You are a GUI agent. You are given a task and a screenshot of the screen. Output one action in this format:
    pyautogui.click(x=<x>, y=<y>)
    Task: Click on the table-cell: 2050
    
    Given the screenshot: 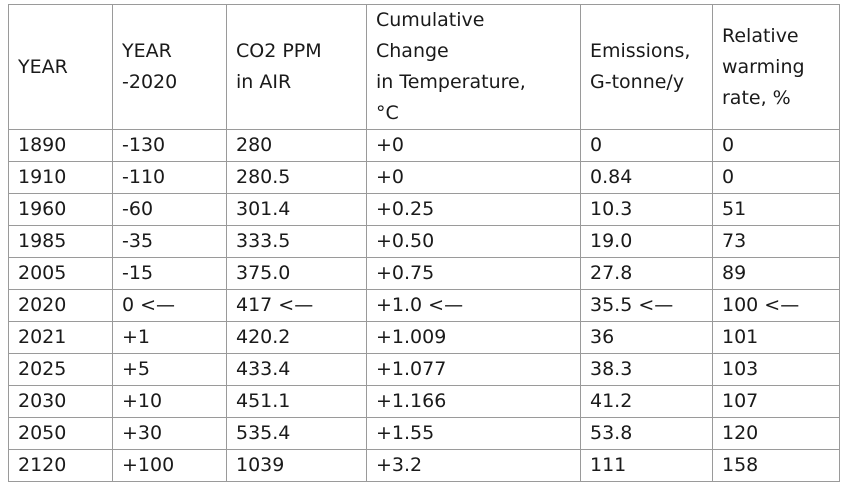 What is the action you would take?
    pyautogui.click(x=60, y=433)
    